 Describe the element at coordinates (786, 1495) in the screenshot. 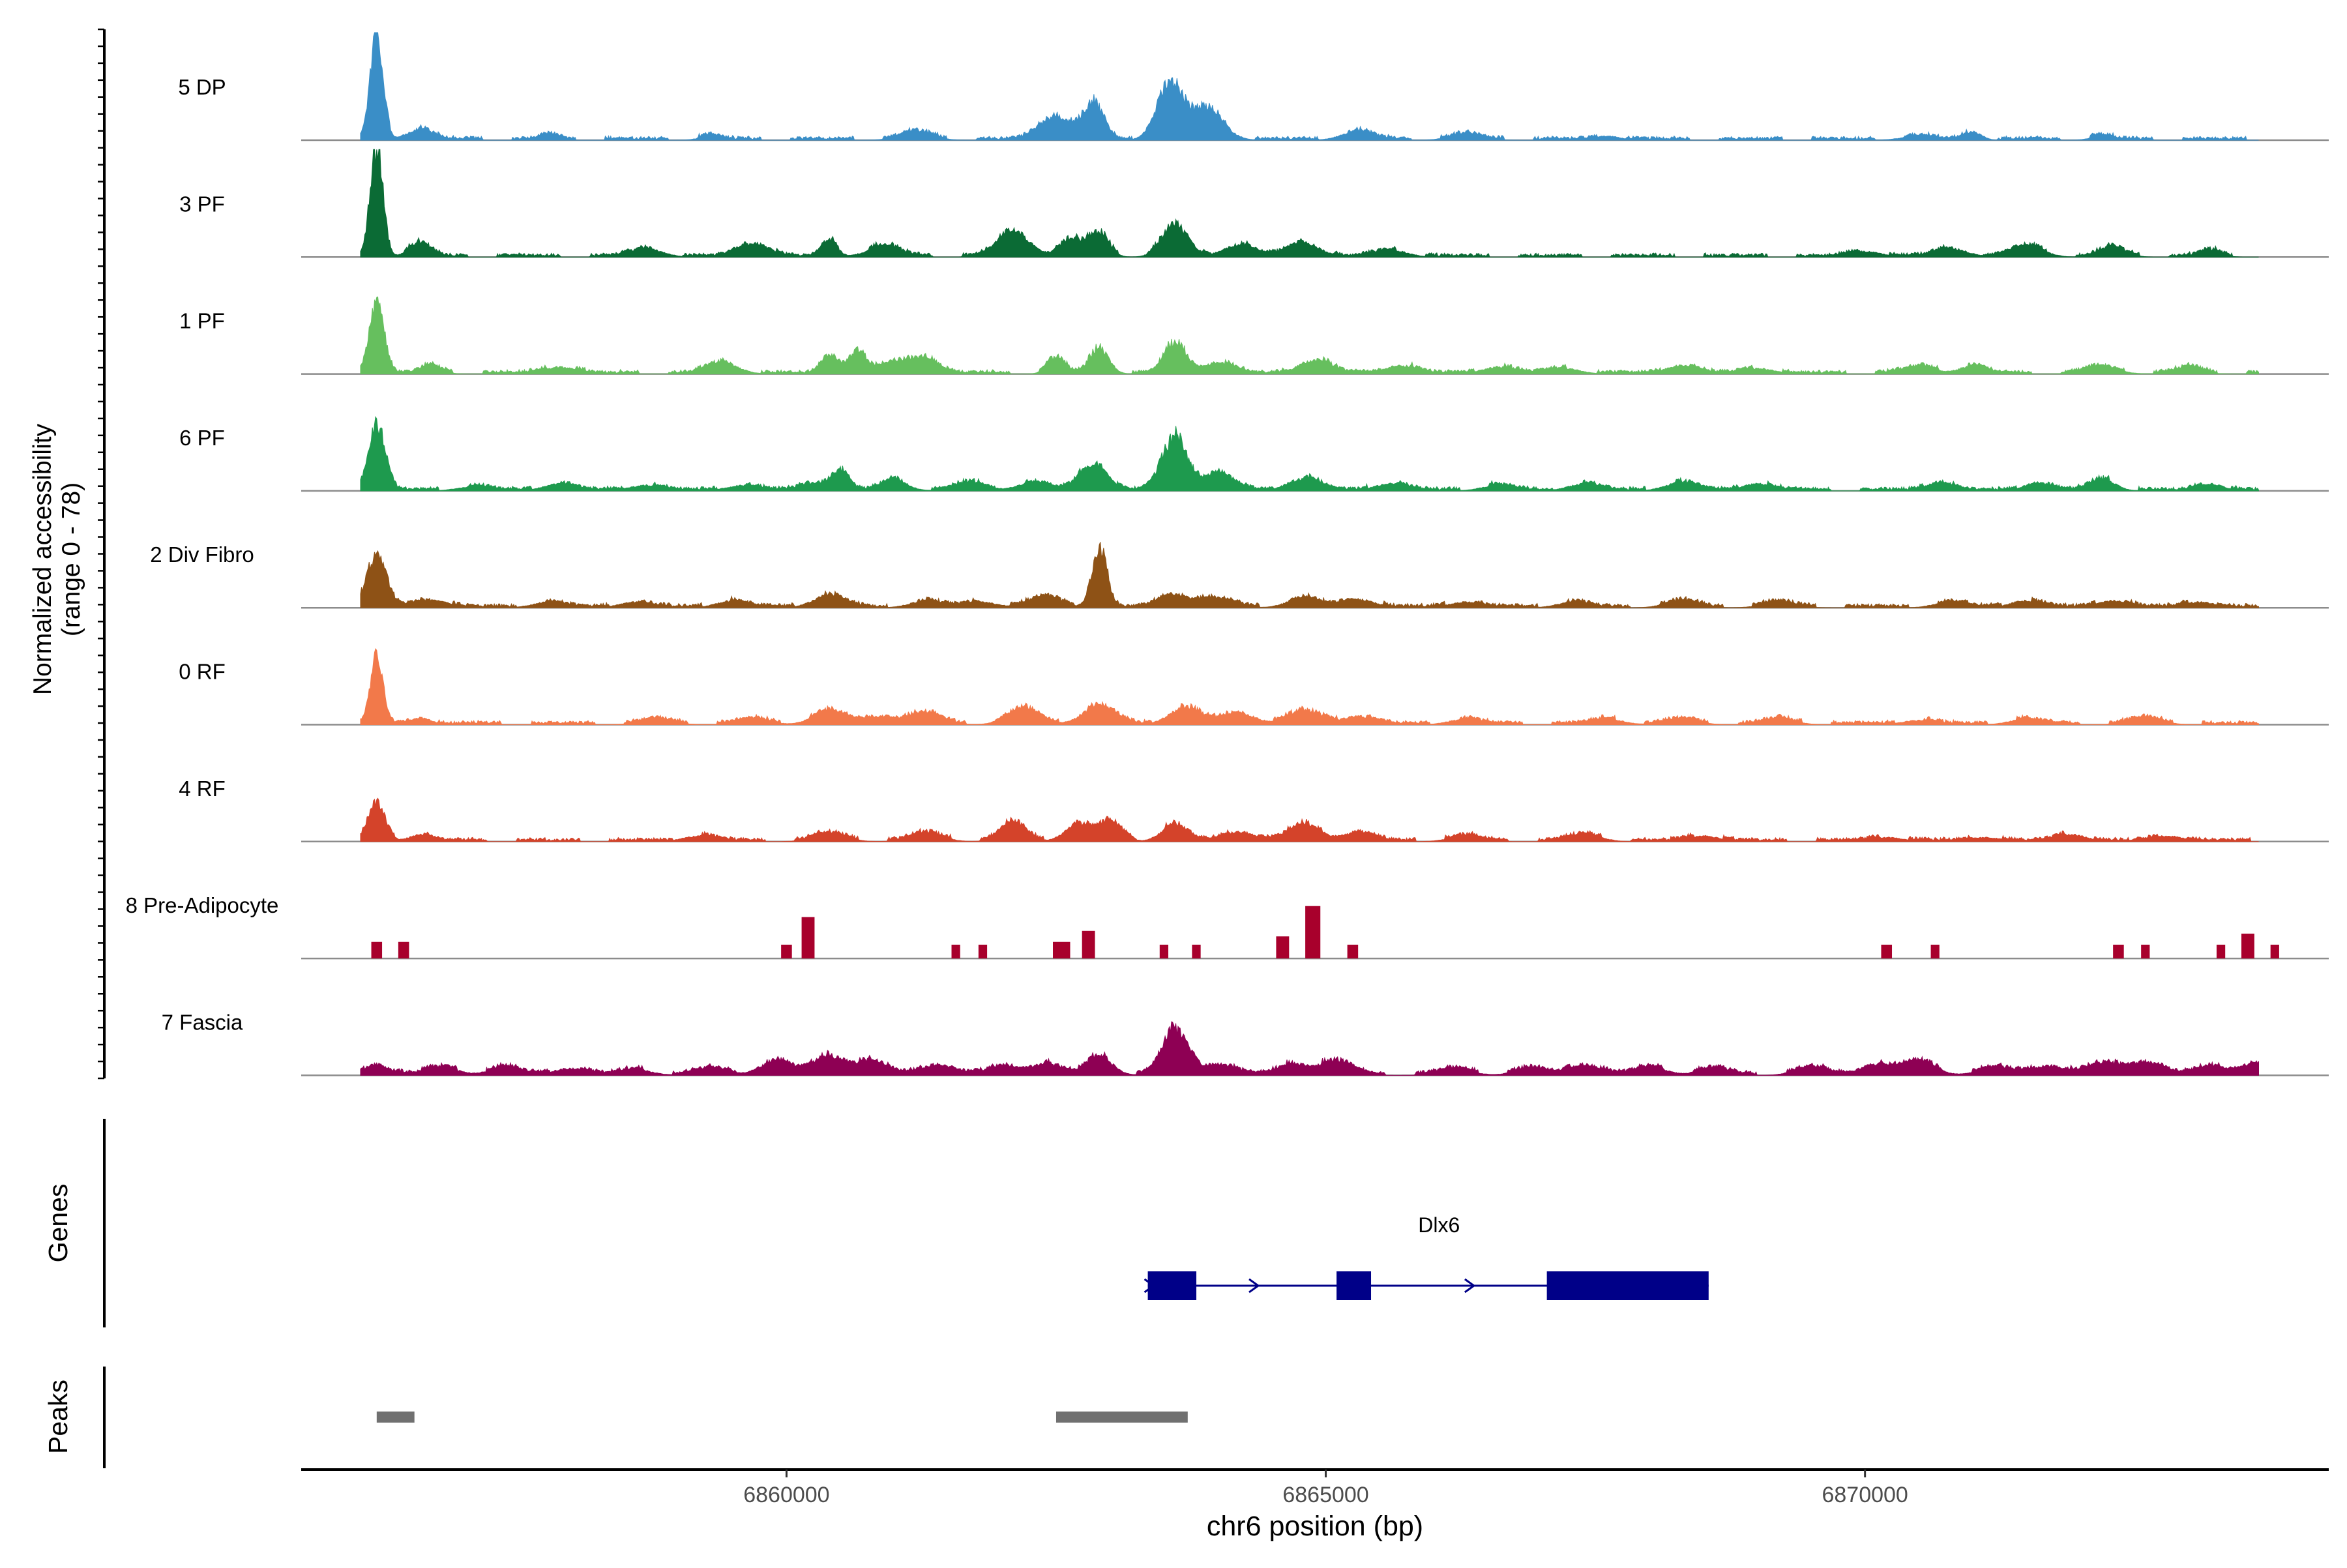

I see `x-tick-label: 6860000` at that location.